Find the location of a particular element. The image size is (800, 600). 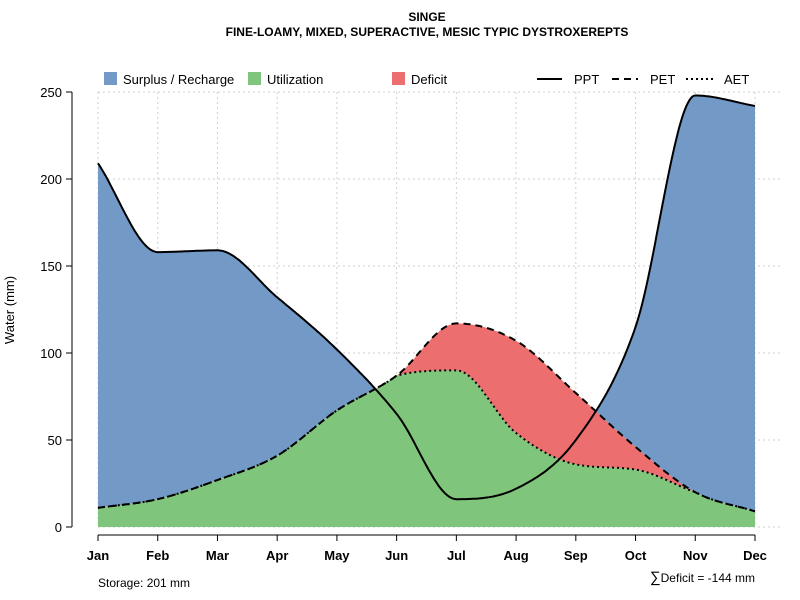

x-tick-label-dec: Dec is located at coordinates (755, 555).